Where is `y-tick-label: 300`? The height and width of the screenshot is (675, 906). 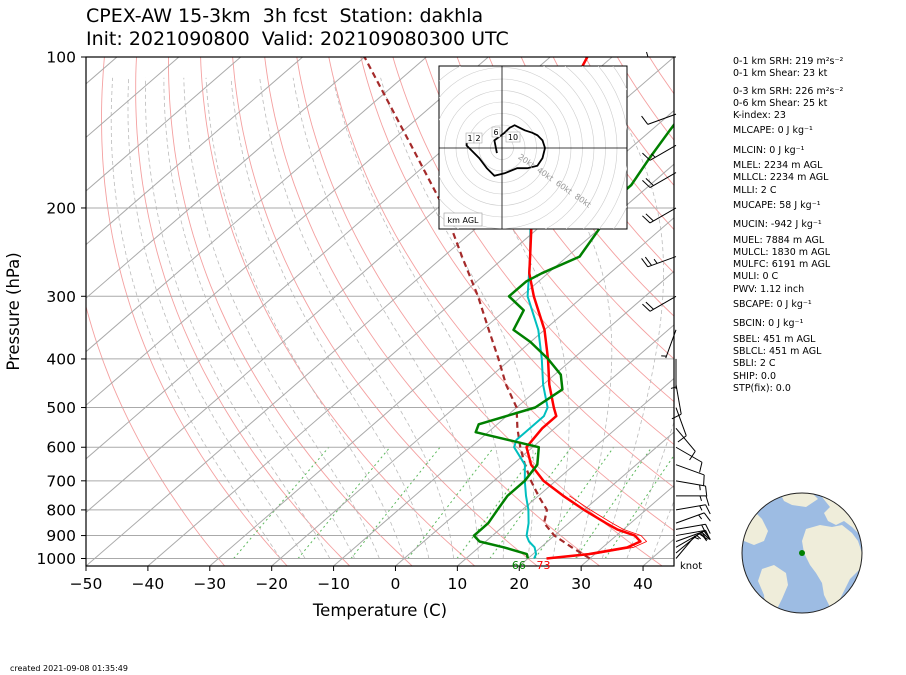
y-tick-label: 300 is located at coordinates (61, 297).